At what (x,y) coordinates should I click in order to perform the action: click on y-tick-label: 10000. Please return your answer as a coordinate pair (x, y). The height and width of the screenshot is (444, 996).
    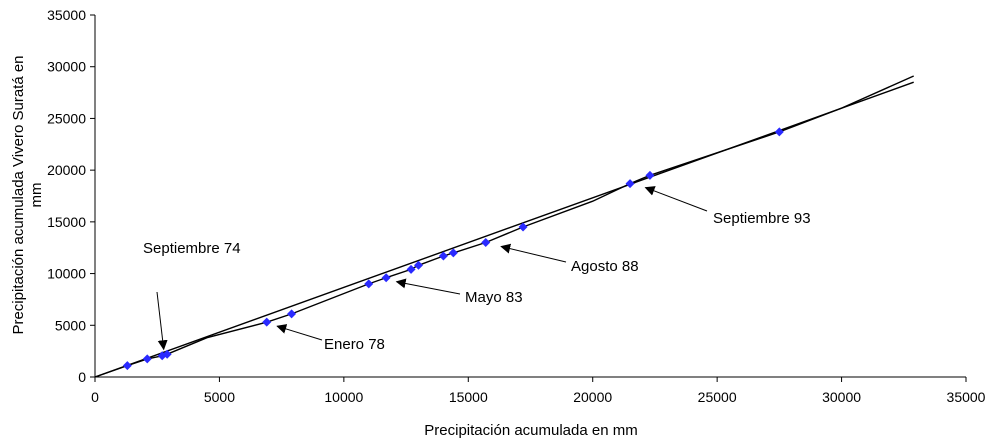
    Looking at the image, I should click on (66, 274).